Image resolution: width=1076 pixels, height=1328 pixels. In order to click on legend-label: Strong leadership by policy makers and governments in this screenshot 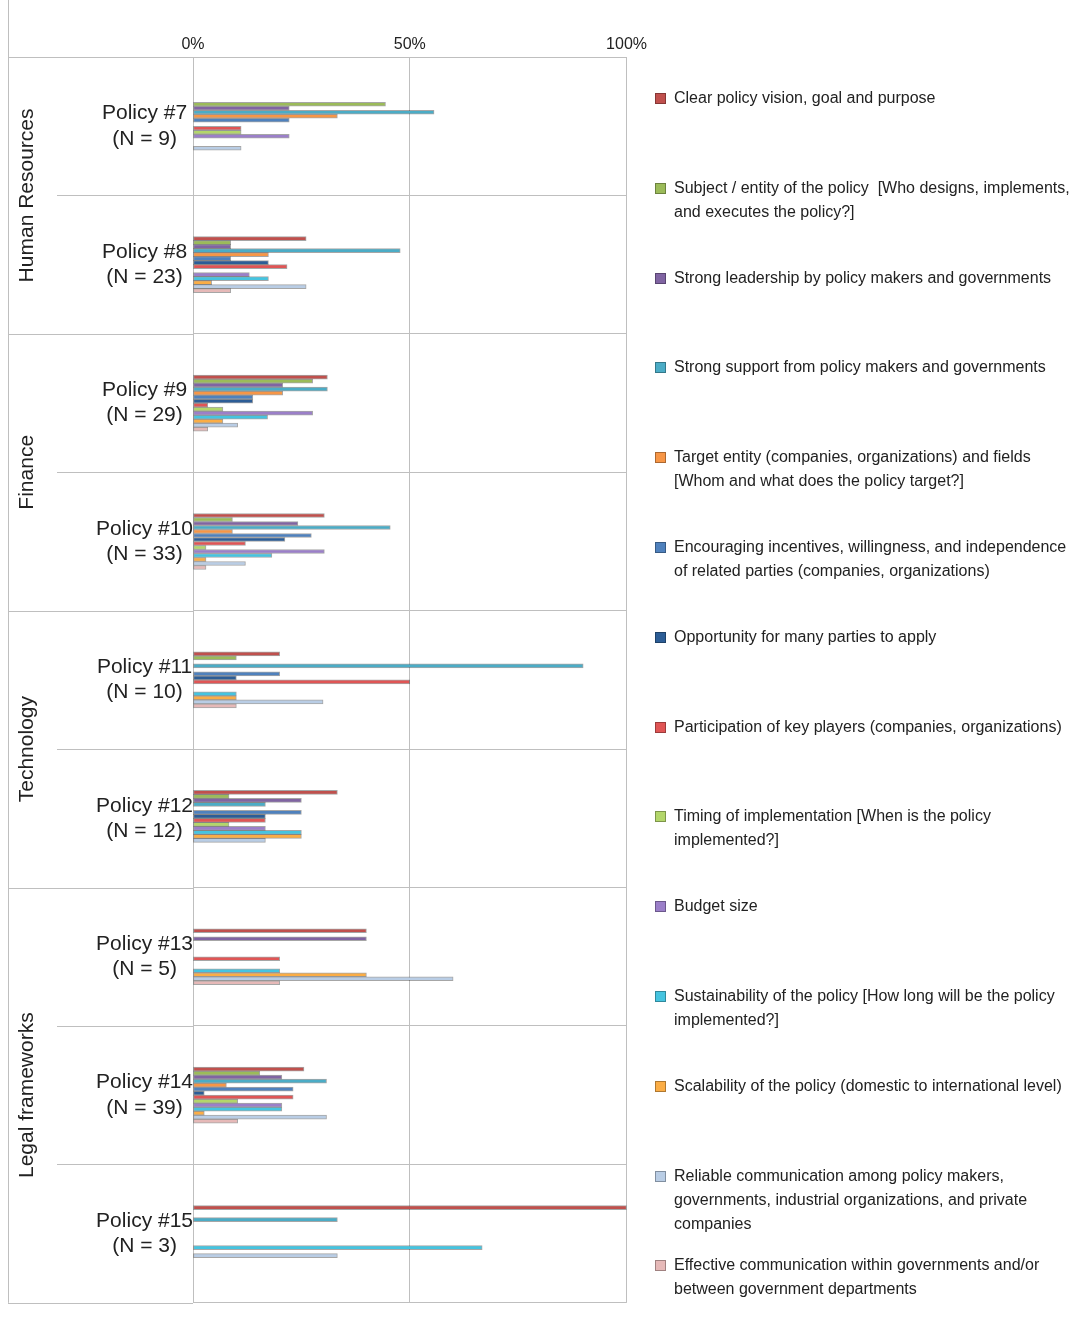, I will do `click(863, 277)`.